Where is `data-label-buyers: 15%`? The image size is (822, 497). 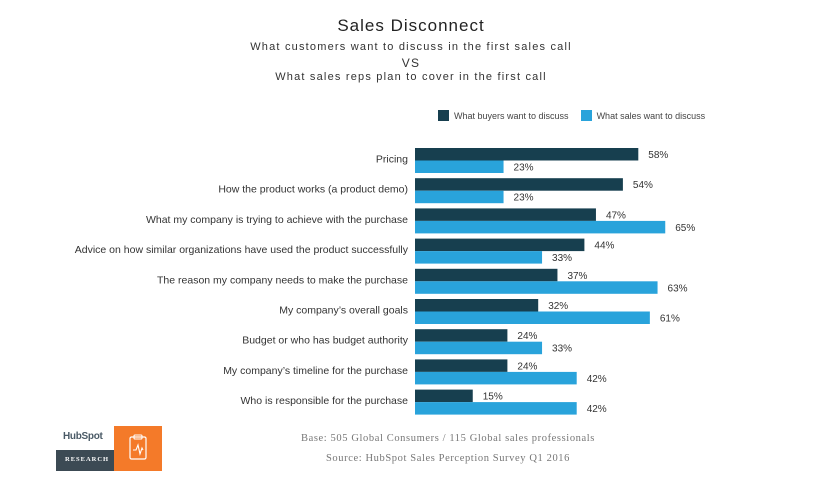 data-label-buyers: 15% is located at coordinates (493, 397).